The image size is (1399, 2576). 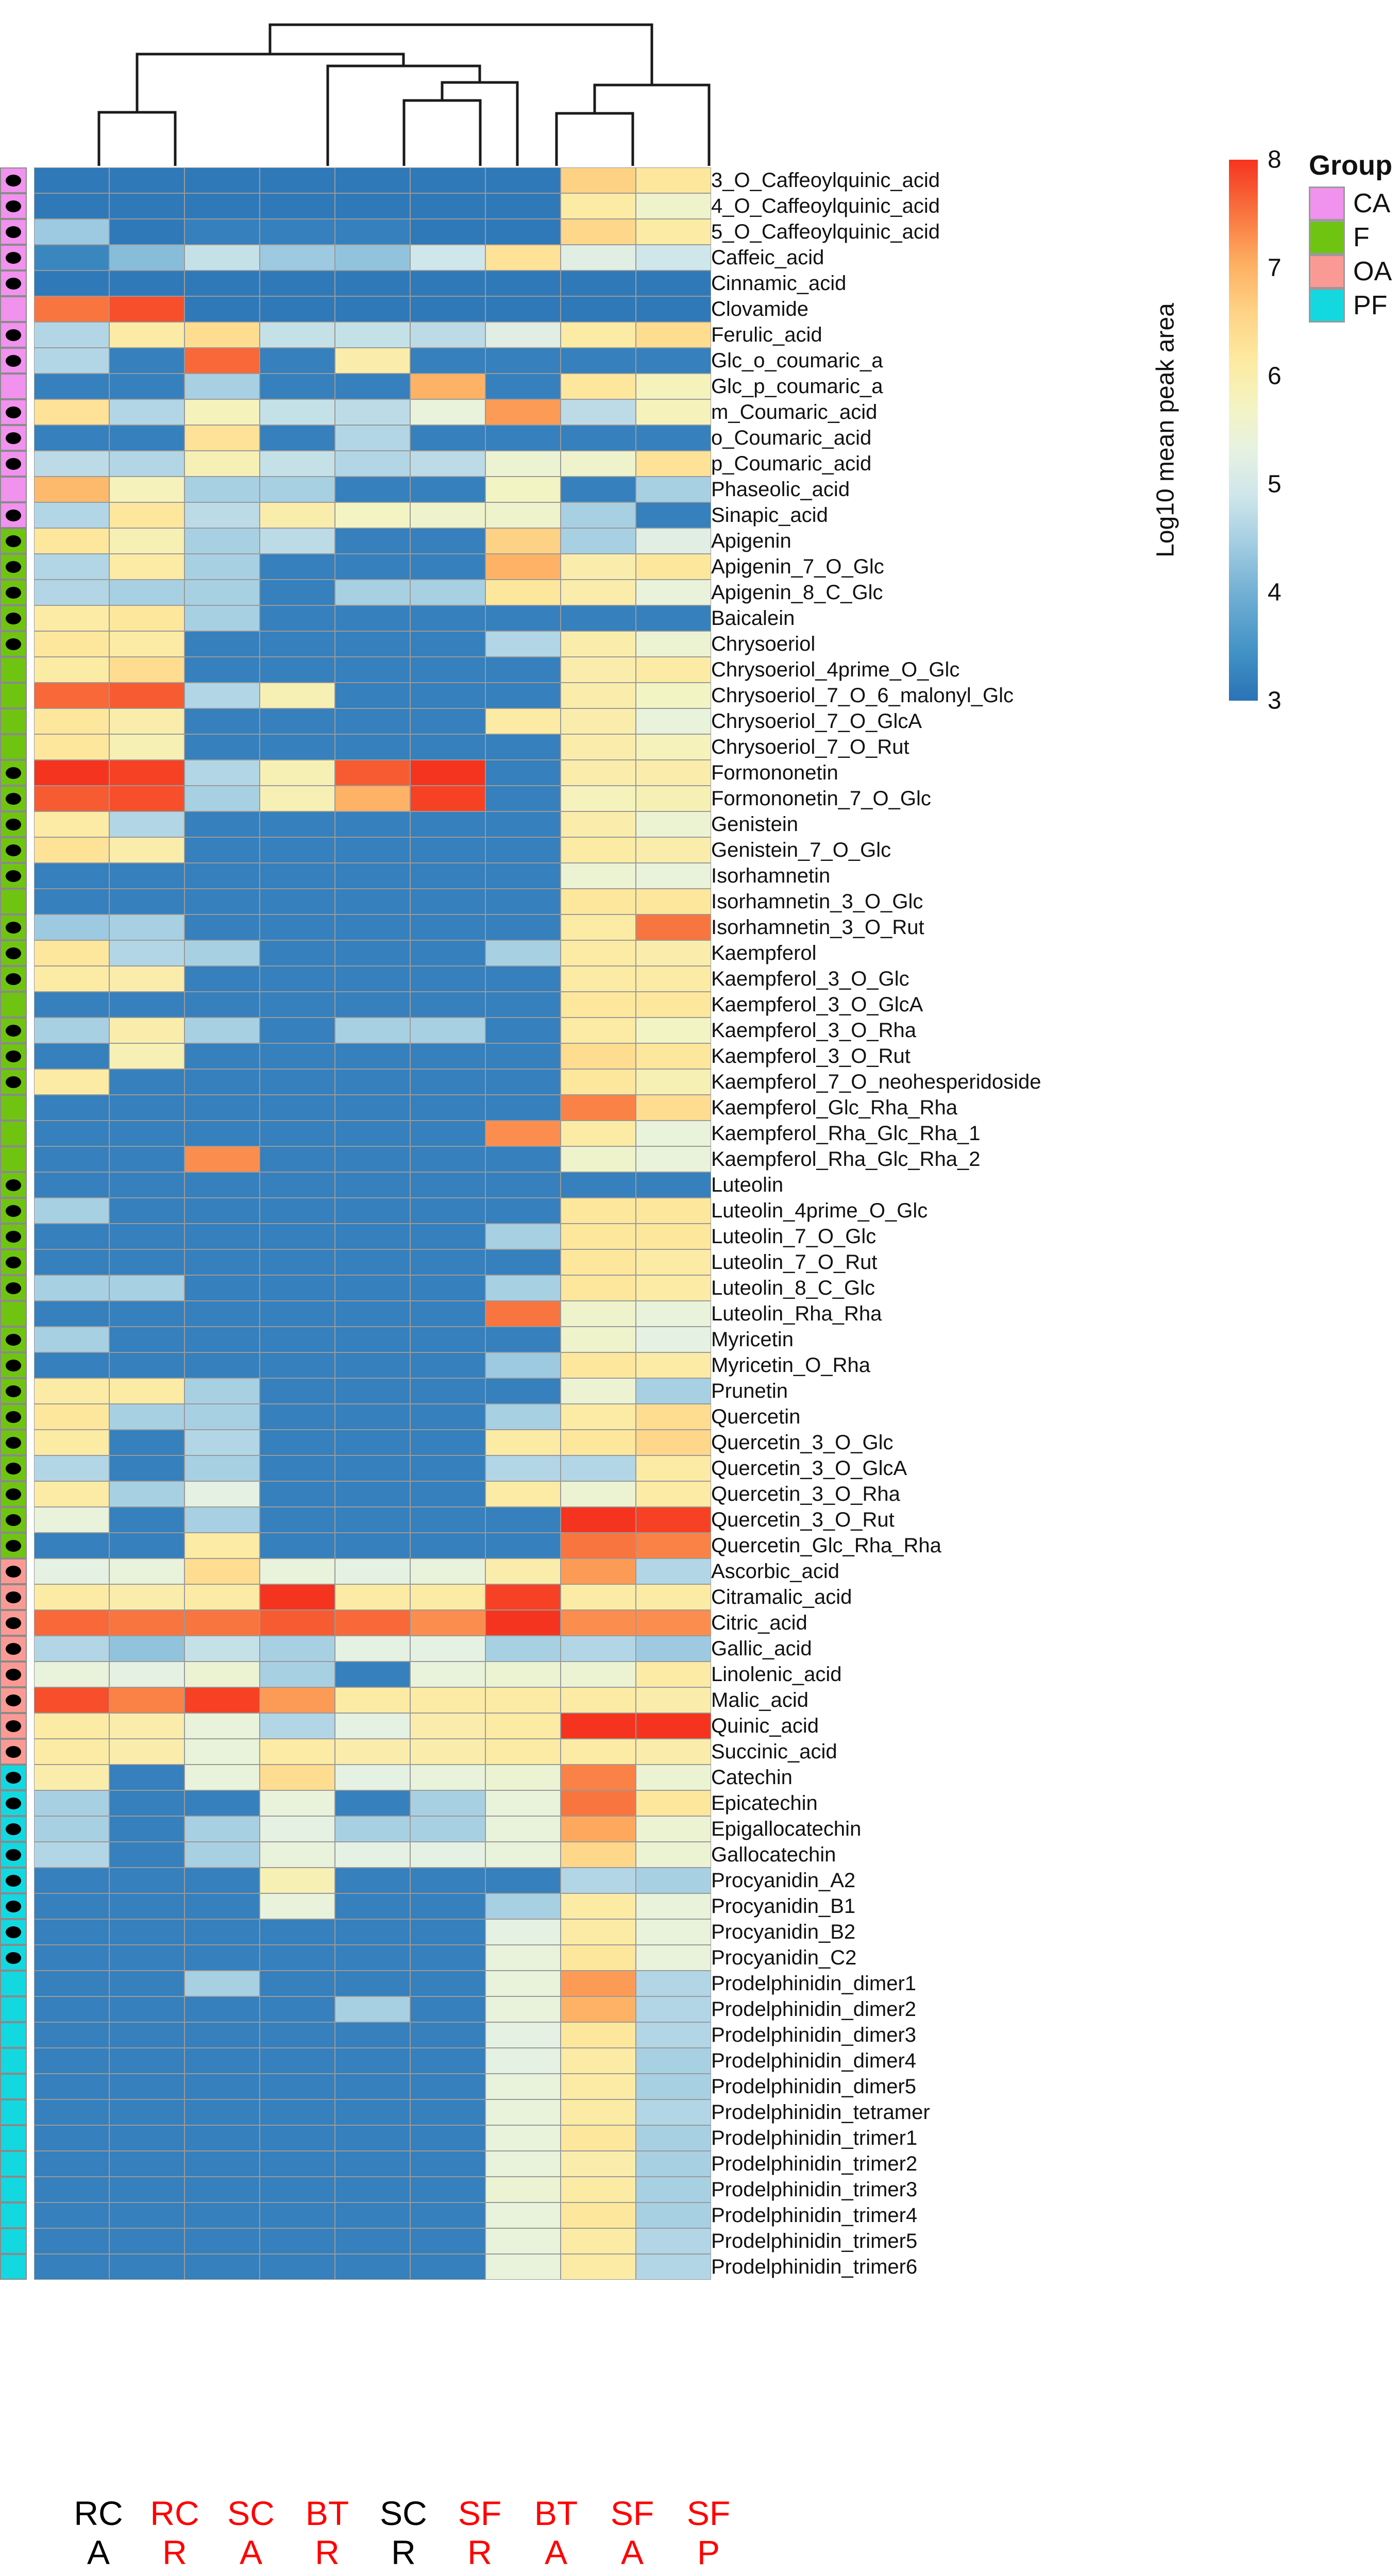 I want to click on row-label: Prodelphinidin_trimer1, so click(x=814, y=2138).